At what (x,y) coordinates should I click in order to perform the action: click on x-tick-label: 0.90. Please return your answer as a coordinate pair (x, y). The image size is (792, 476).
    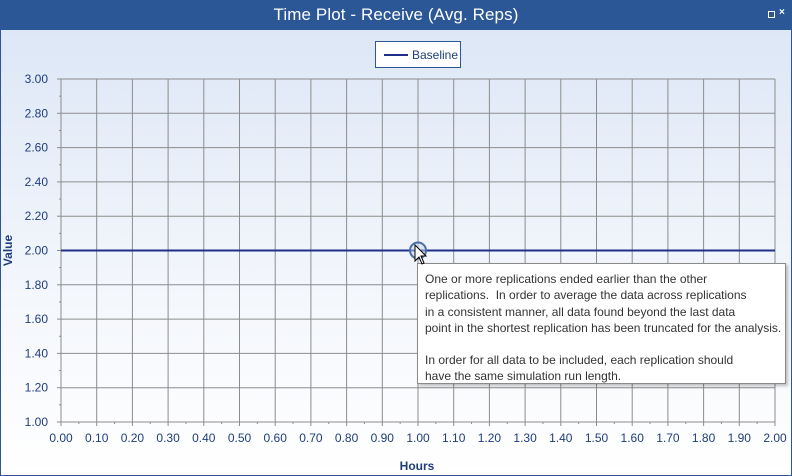
    Looking at the image, I should click on (383, 438).